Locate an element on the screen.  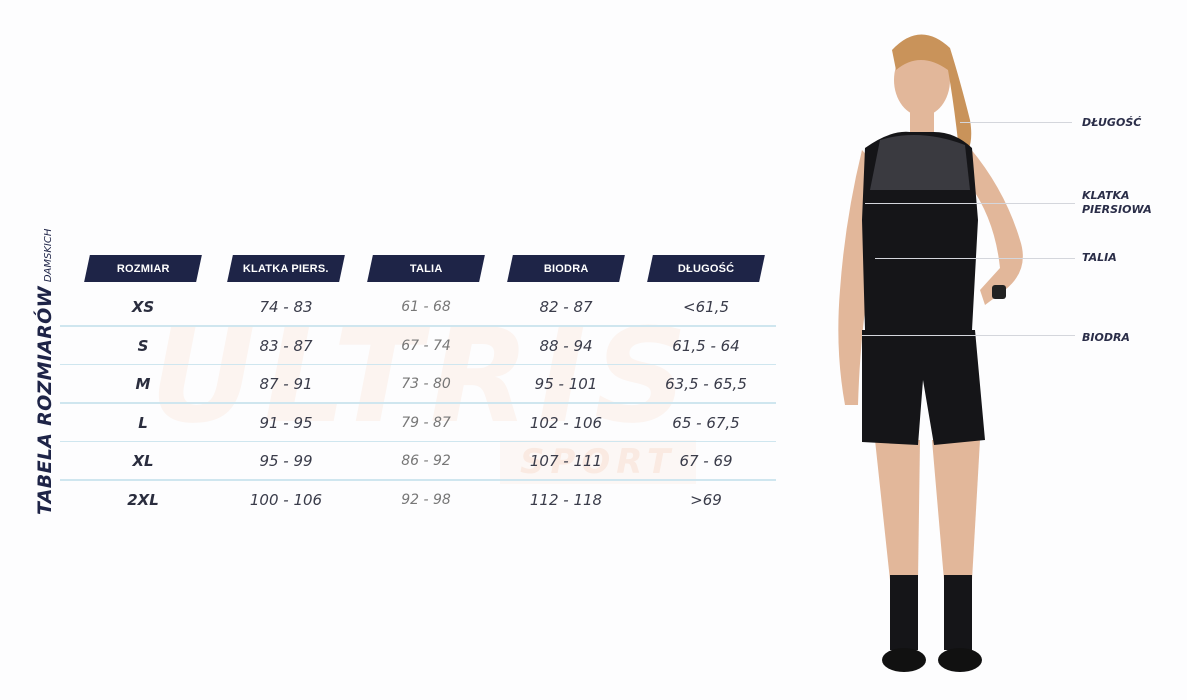
table-row: XL 95 - 99 86 - 92 107 - 111 67 - 69 is located at coordinates (418, 461).